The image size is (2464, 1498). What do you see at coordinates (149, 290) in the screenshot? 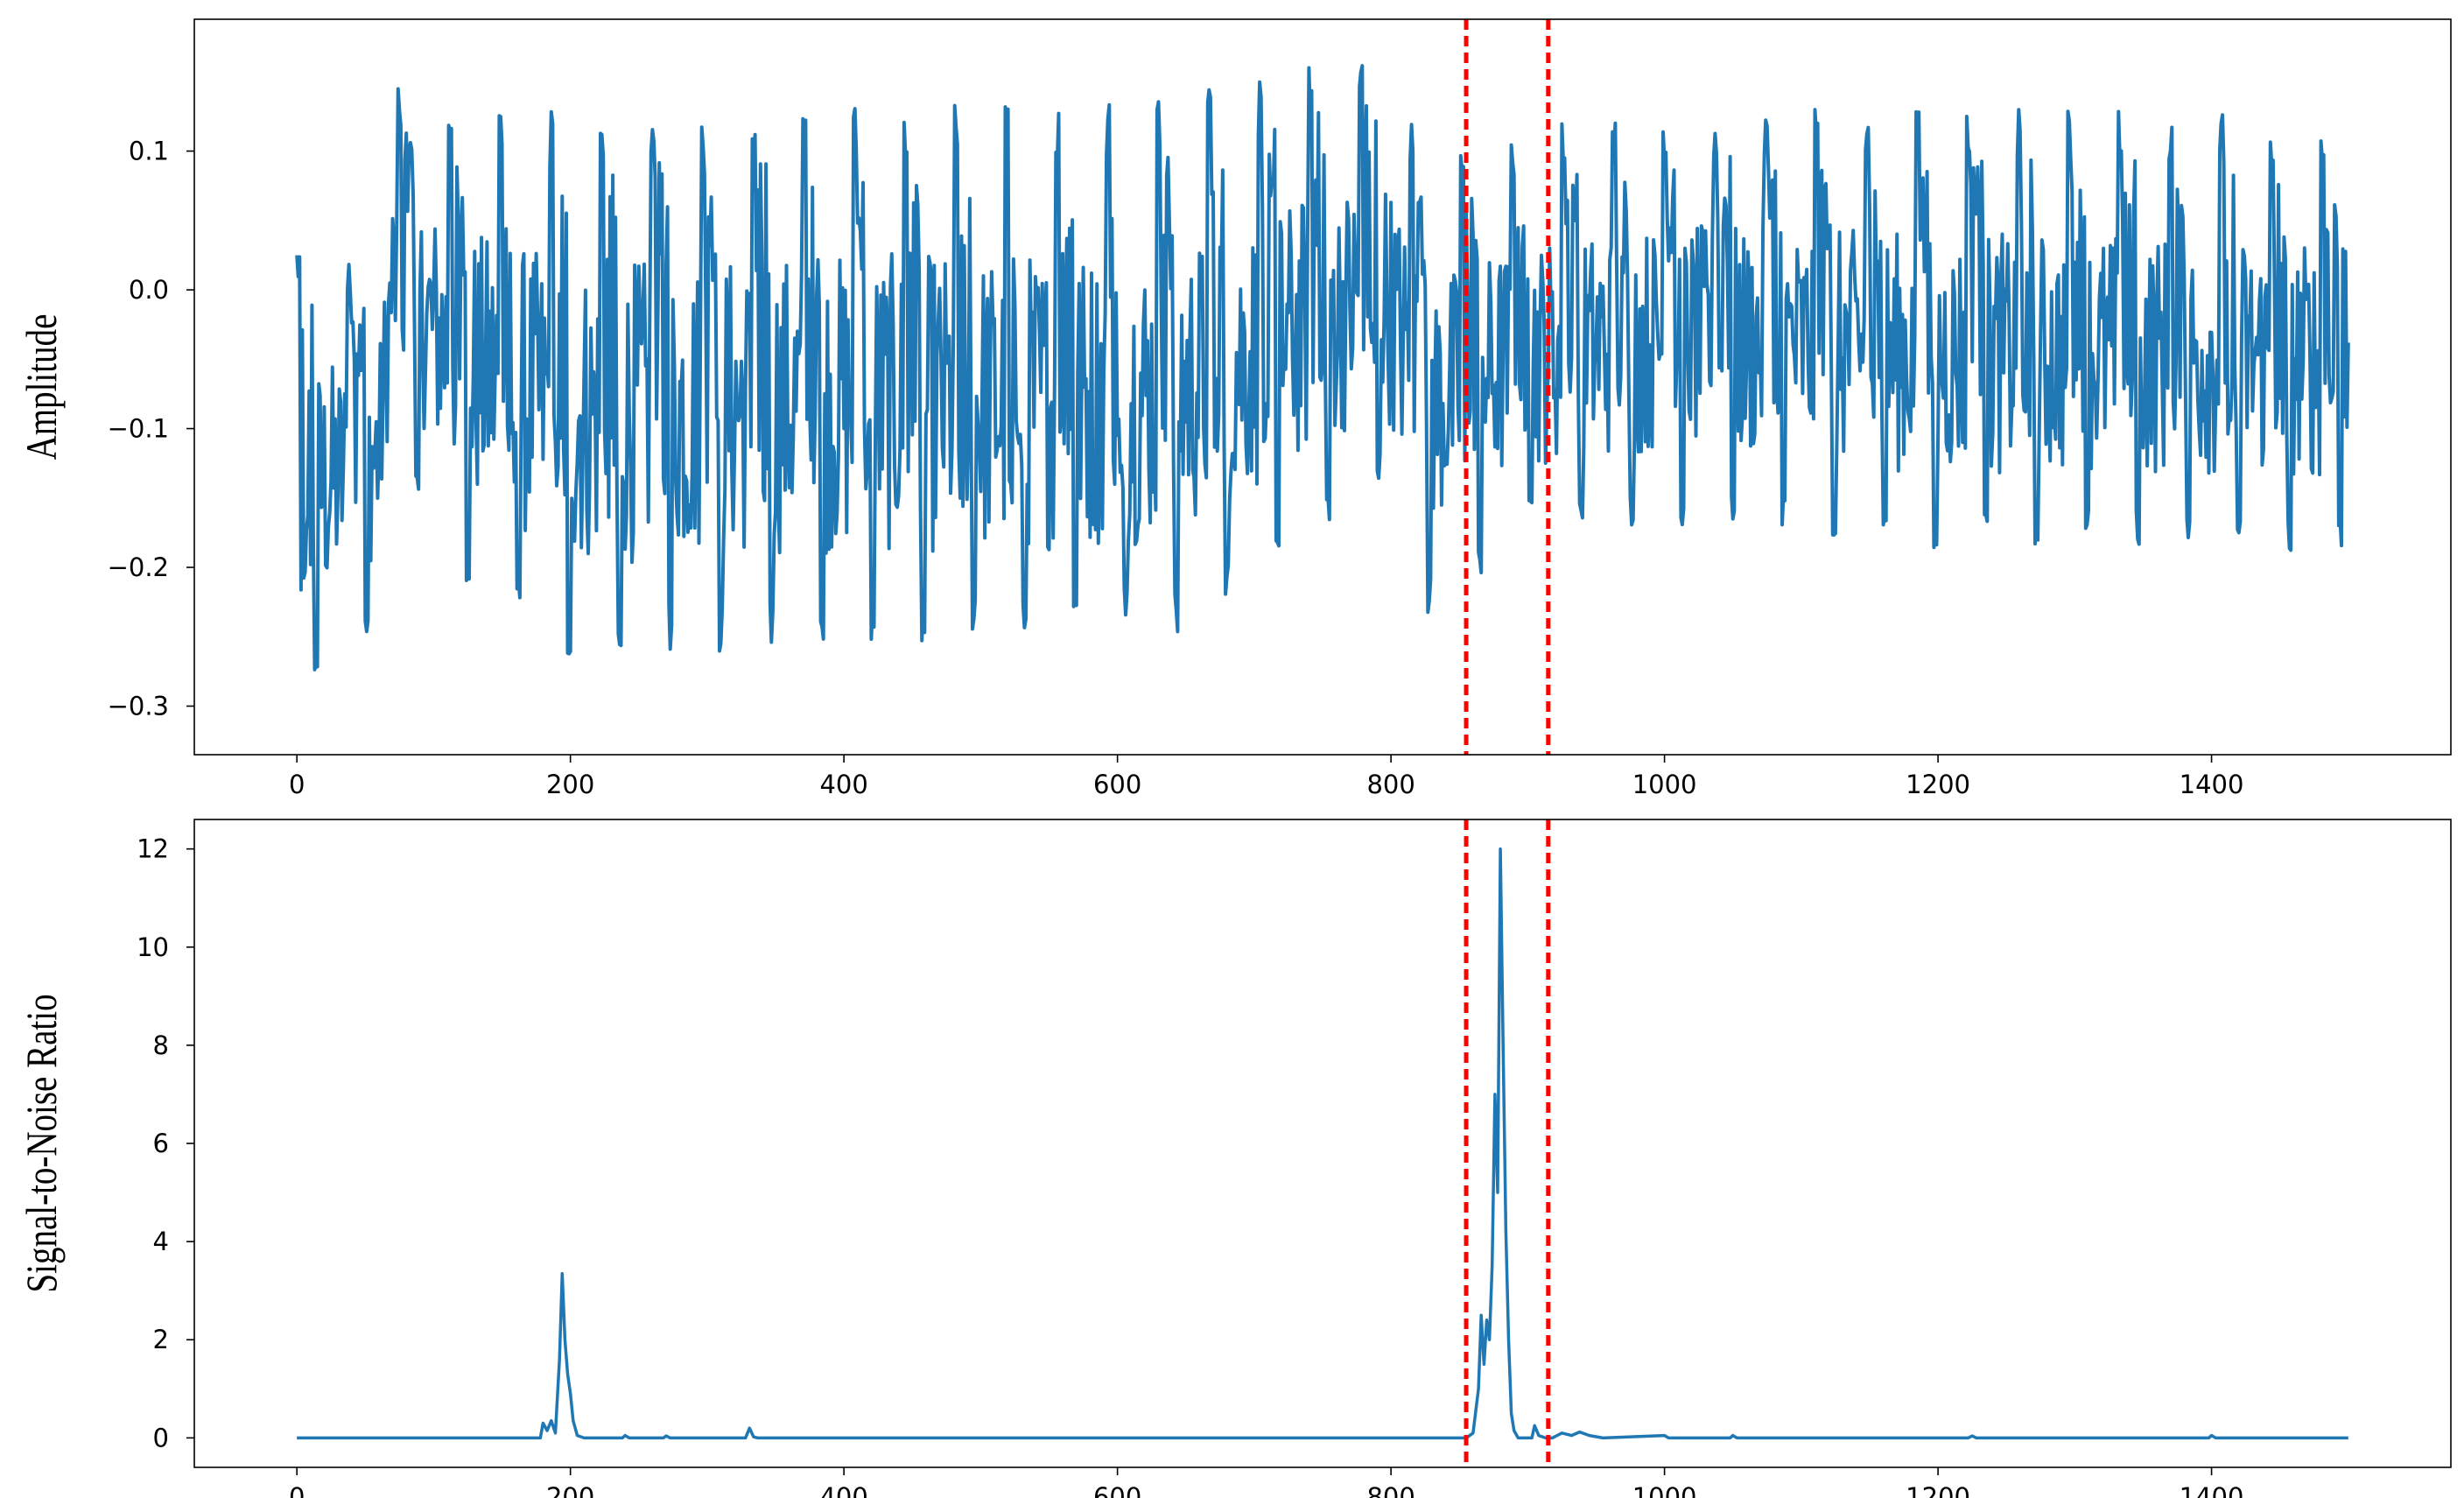
I see `y-tick-label: 0.0` at bounding box center [149, 290].